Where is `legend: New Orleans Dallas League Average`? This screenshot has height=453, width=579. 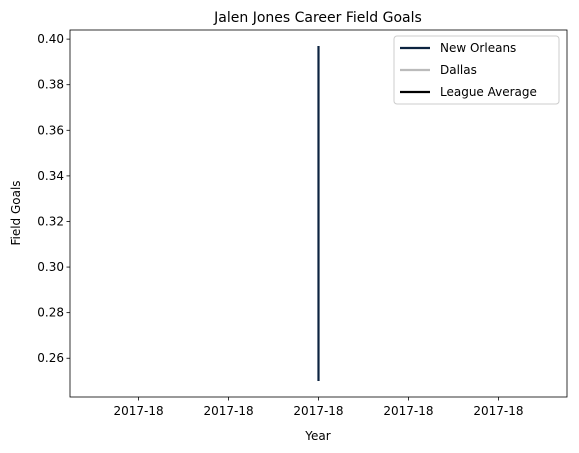
legend: New Orleans Dallas League Average is located at coordinates (476, 70).